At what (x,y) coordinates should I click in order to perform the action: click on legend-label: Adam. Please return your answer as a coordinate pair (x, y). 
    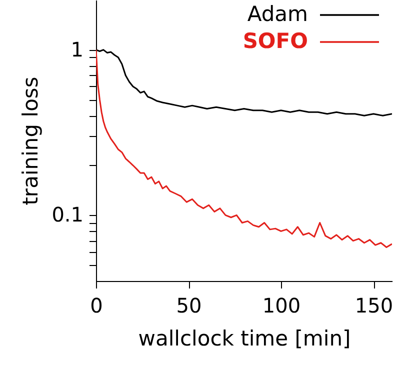
    Looking at the image, I should click on (277, 14).